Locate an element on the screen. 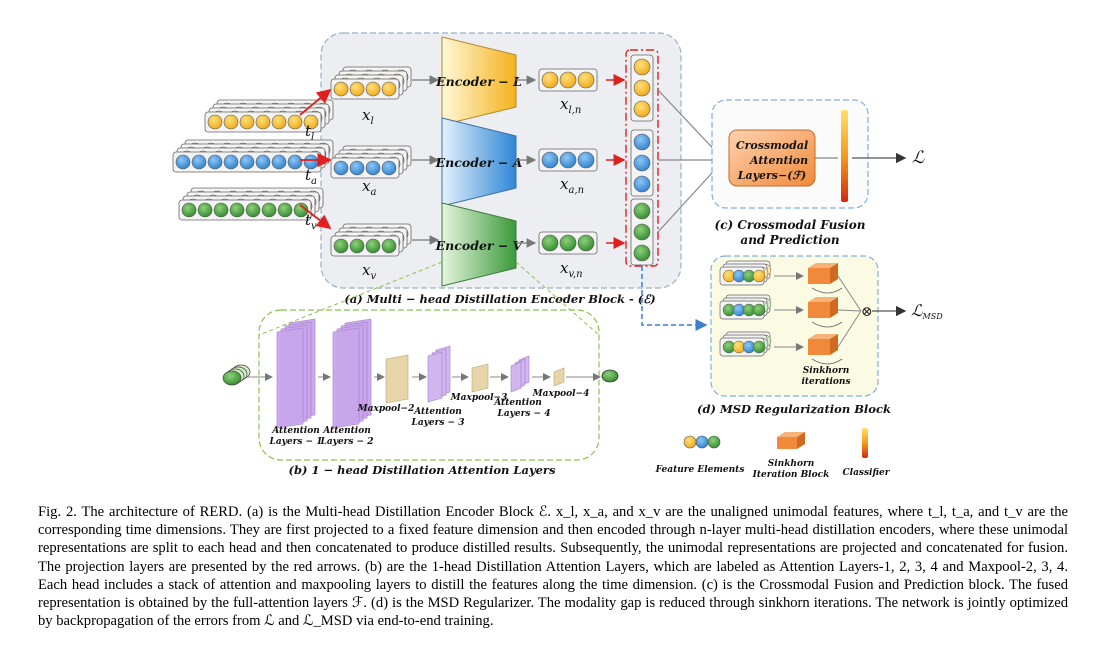 The height and width of the screenshot is (666, 1101). block-d-label: (d) MSD Regularization Block is located at coordinates (794, 409).